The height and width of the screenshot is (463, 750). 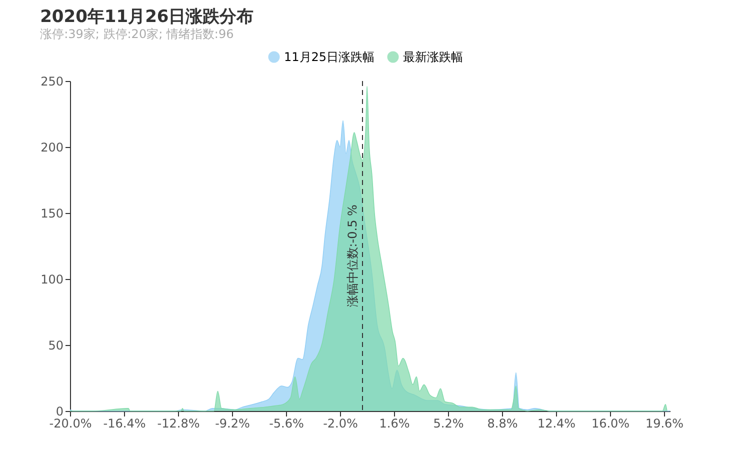 I want to click on x-tick-label: 19.6%, so click(x=664, y=423).